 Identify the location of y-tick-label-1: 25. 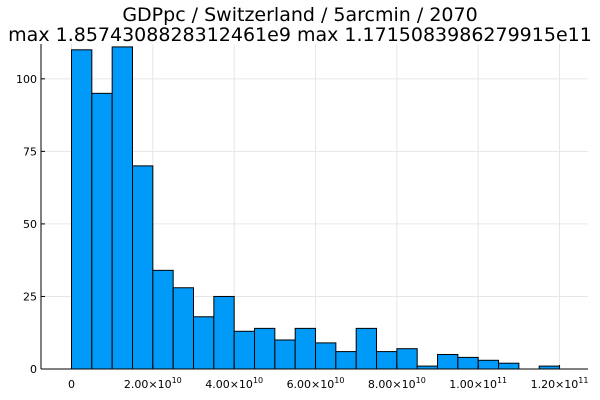
(30, 296).